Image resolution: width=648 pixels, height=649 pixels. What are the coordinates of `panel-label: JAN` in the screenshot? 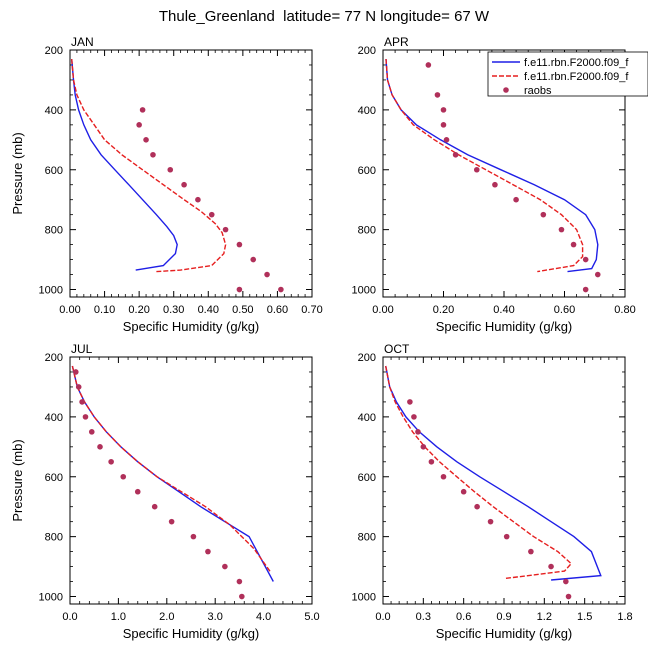 It's located at (82, 42).